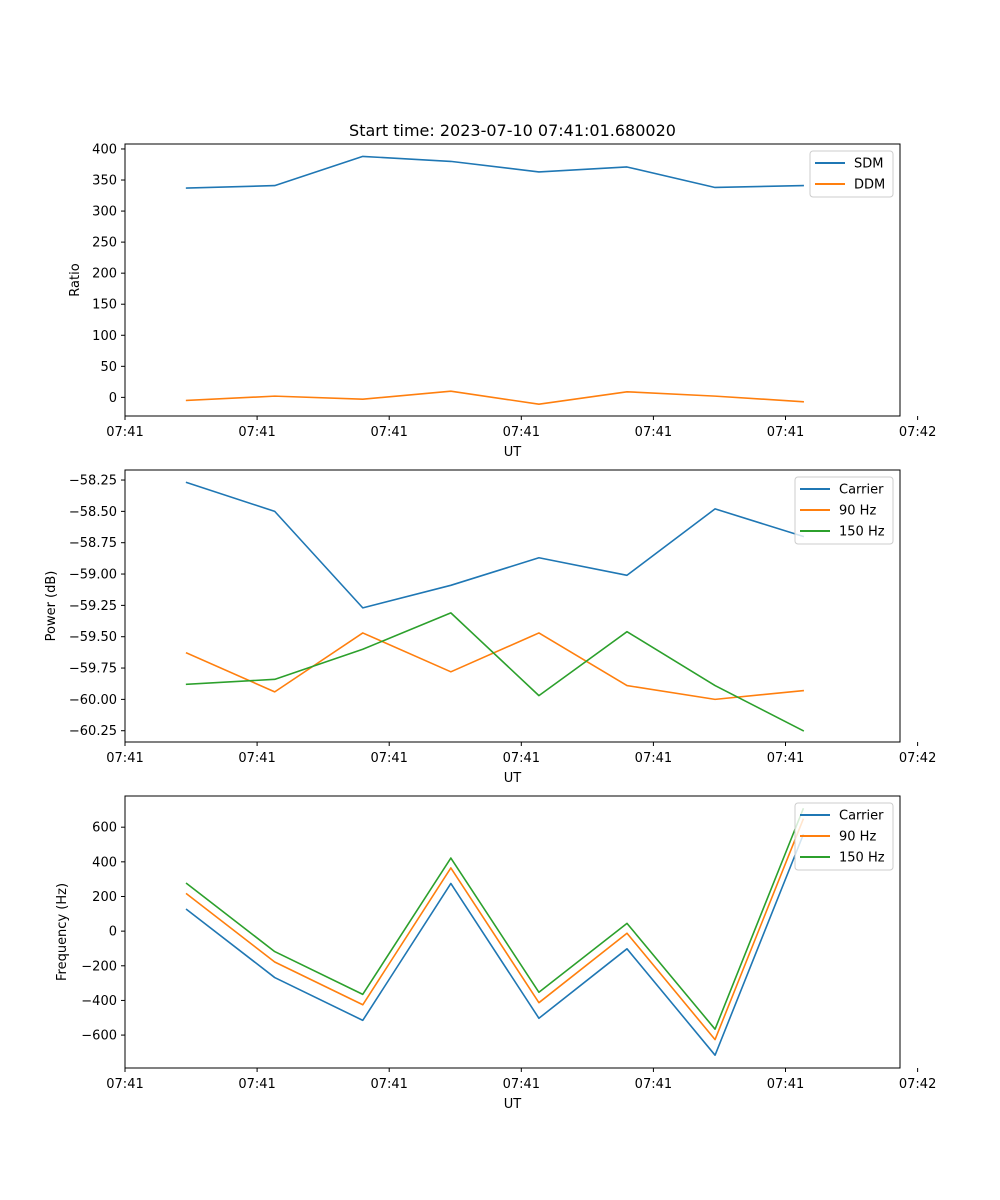 The width and height of the screenshot is (1000, 1200). What do you see at coordinates (93, 669) in the screenshot?
I see `y-tick-label: −59.75` at bounding box center [93, 669].